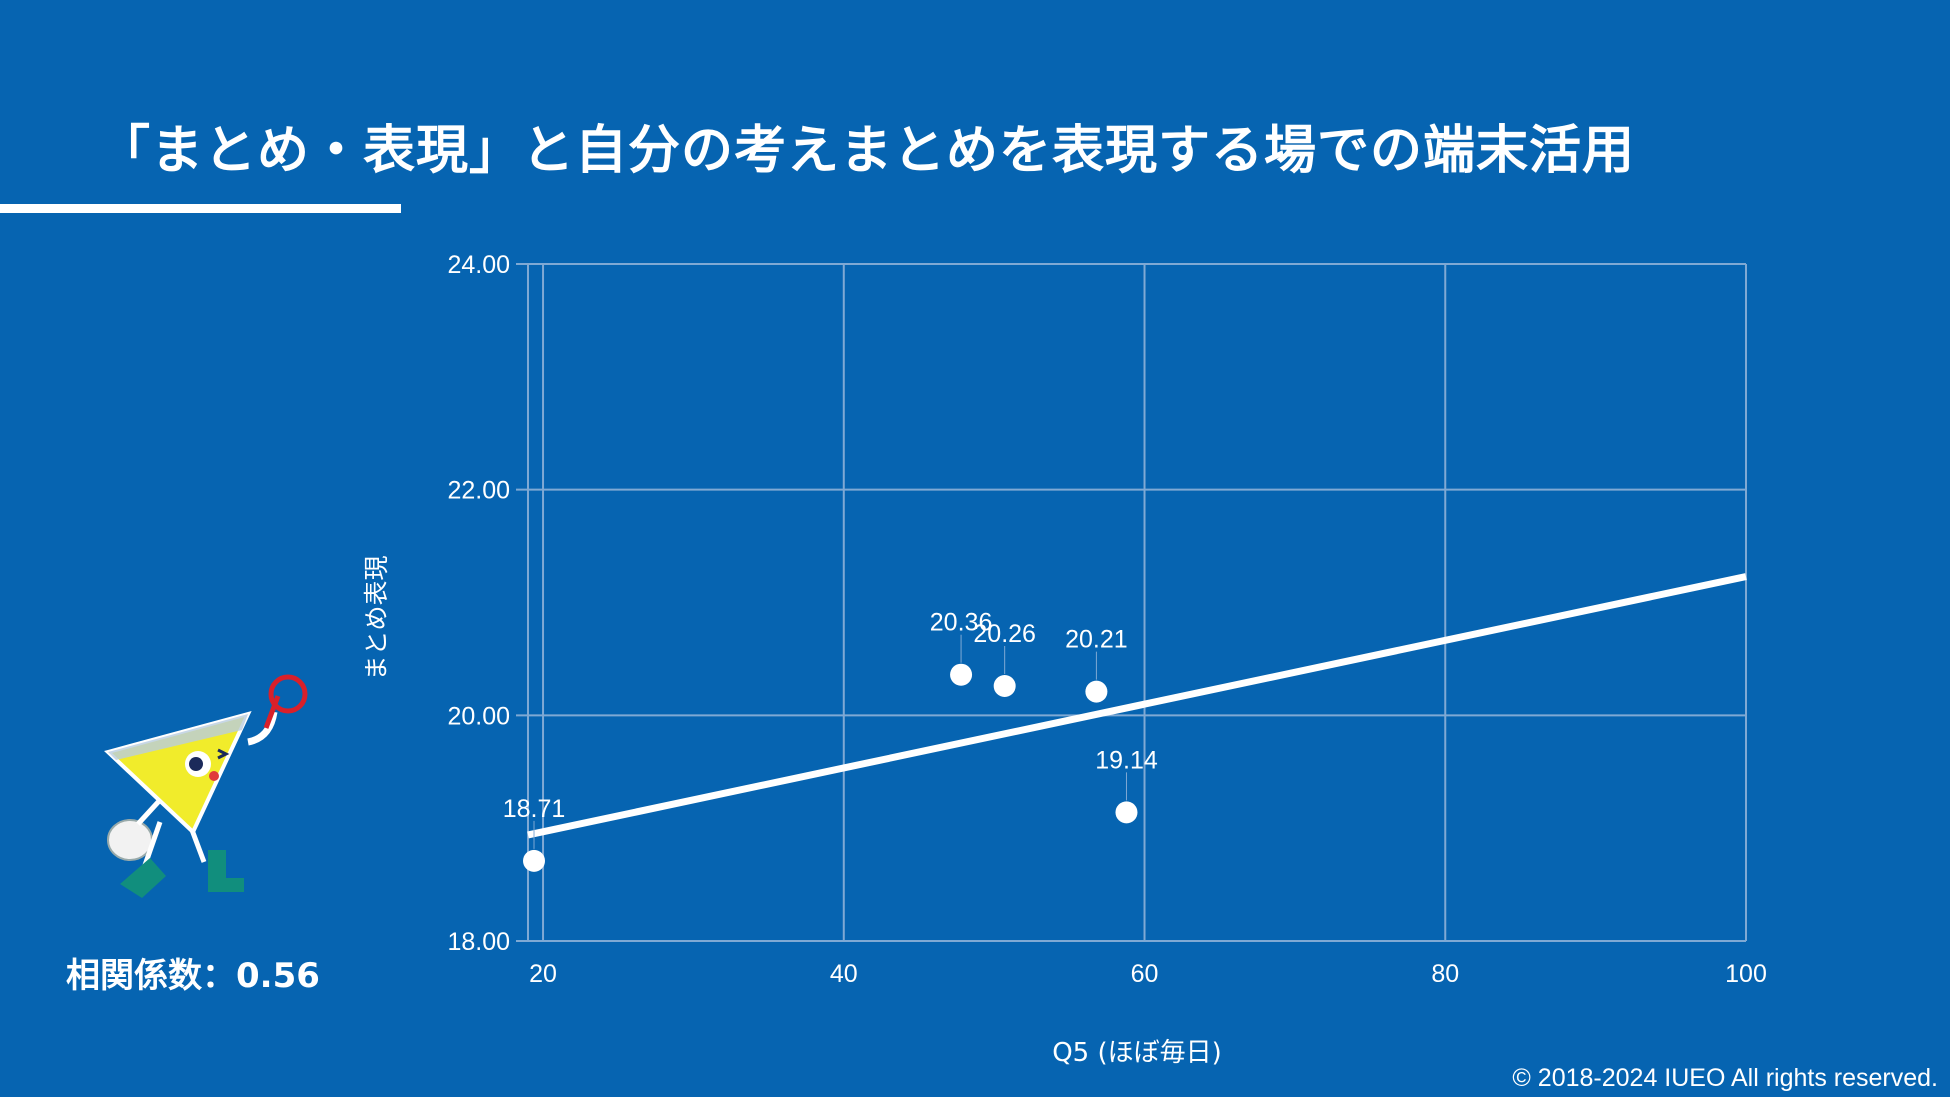 This screenshot has height=1097, width=1950. I want to click on x-axis-label: Q5 (ほぼ毎日), so click(1137, 1053).